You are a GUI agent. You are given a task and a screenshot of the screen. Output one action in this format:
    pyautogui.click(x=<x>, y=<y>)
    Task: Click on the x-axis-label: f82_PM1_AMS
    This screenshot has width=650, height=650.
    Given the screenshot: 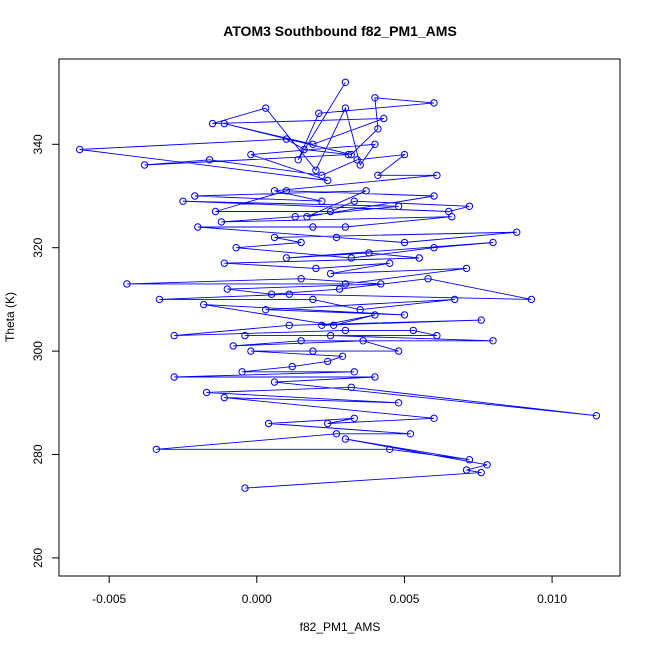 What is the action you would take?
    pyautogui.click(x=340, y=627)
    